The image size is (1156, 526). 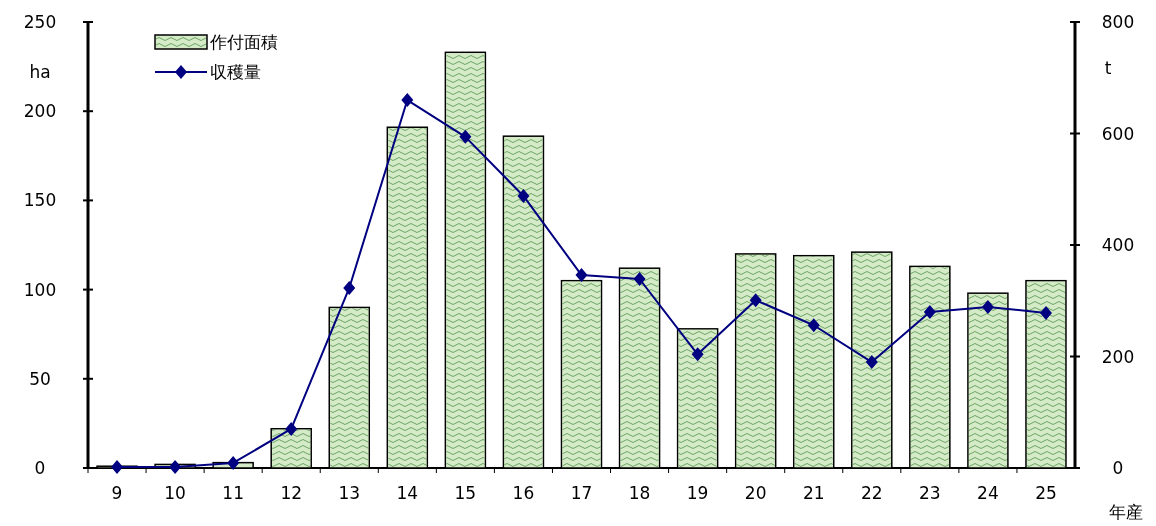 What do you see at coordinates (1118, 468) in the screenshot?
I see `y2-tick-label: 0` at bounding box center [1118, 468].